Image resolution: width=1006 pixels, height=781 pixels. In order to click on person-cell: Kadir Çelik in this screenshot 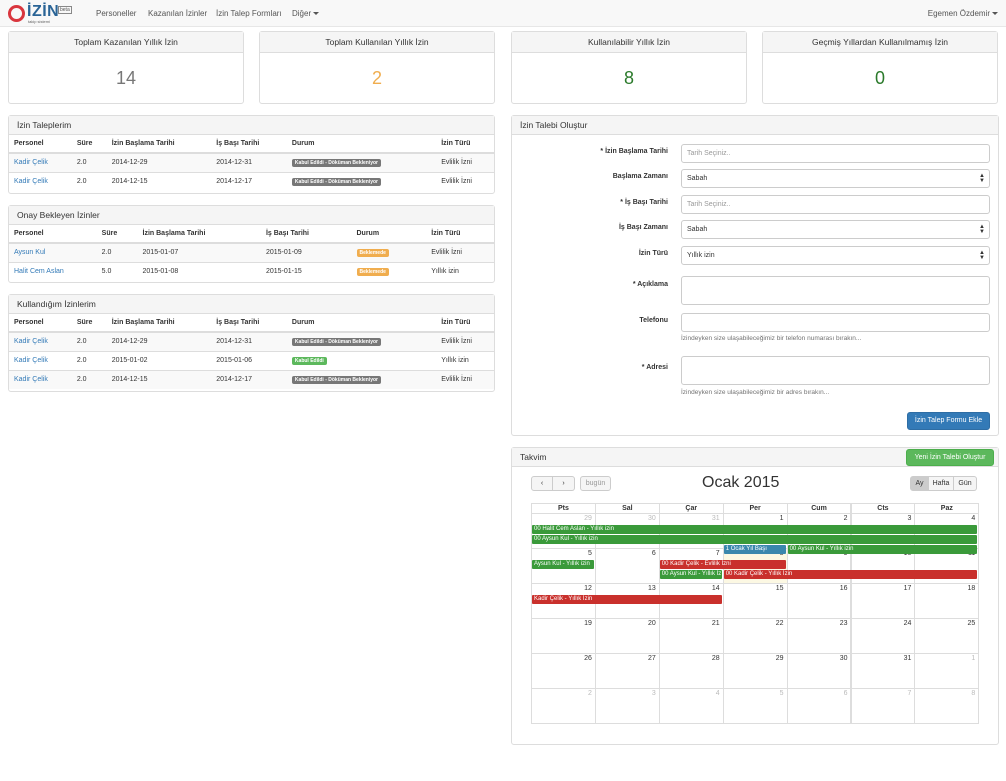, I will do `click(40, 181)`.